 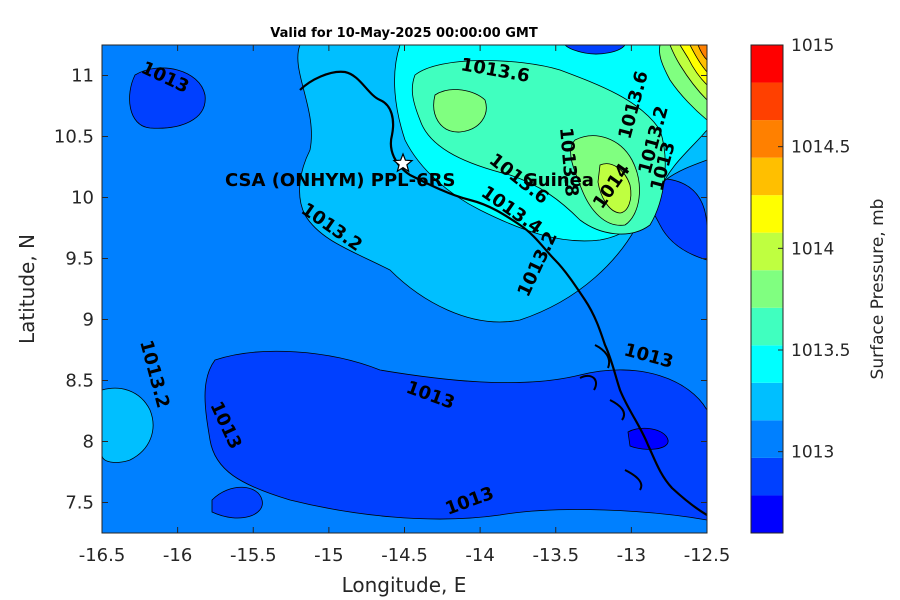 What do you see at coordinates (820, 351) in the screenshot?
I see `colorbar-tick-label: 1013.5` at bounding box center [820, 351].